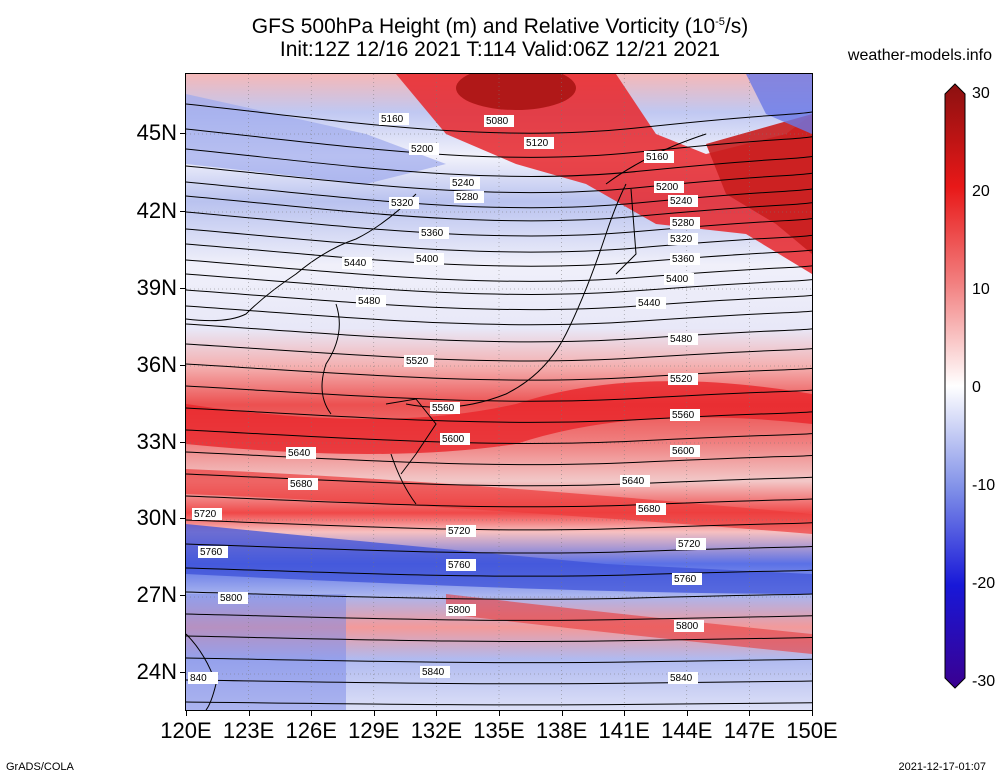  What do you see at coordinates (984, 485) in the screenshot?
I see `colorbar-label: -10` at bounding box center [984, 485].